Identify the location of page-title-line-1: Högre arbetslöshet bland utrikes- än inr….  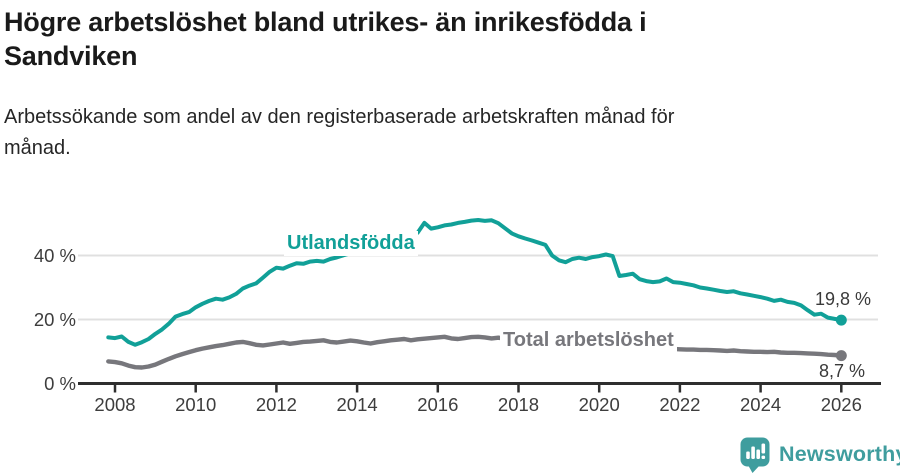
(325, 22).